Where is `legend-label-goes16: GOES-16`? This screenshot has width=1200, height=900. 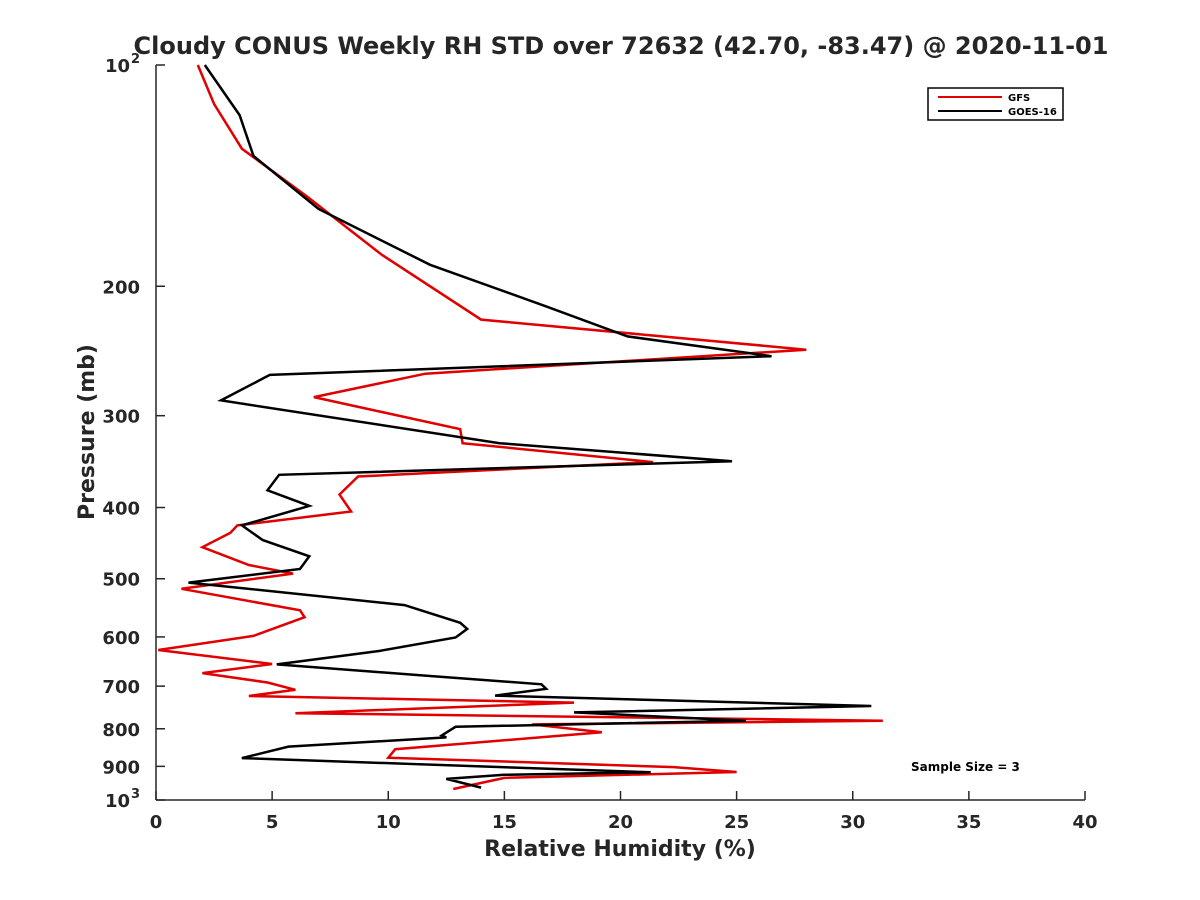 legend-label-goes16: GOES-16 is located at coordinates (1032, 112).